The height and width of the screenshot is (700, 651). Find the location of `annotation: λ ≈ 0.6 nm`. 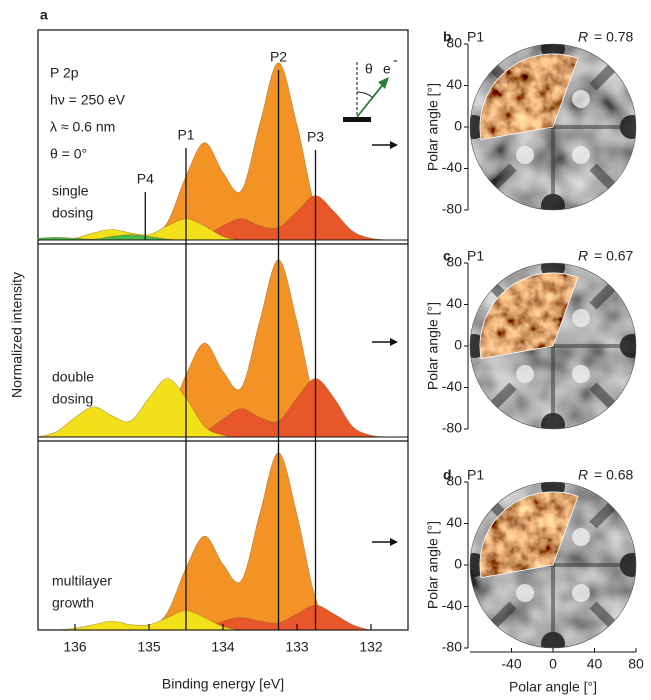

annotation: λ ≈ 0.6 nm is located at coordinates (82, 127).